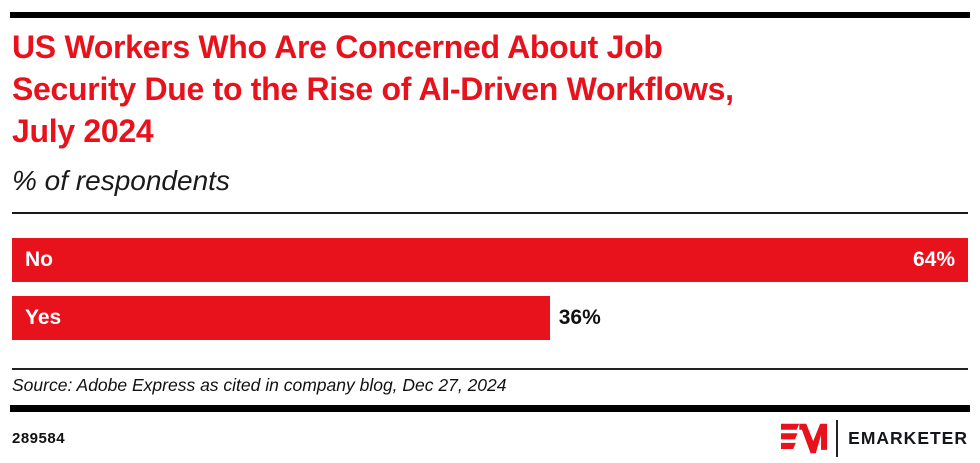 The image size is (980, 463). Describe the element at coordinates (579, 317) in the screenshot. I see `bar-value-label: 36%` at that location.